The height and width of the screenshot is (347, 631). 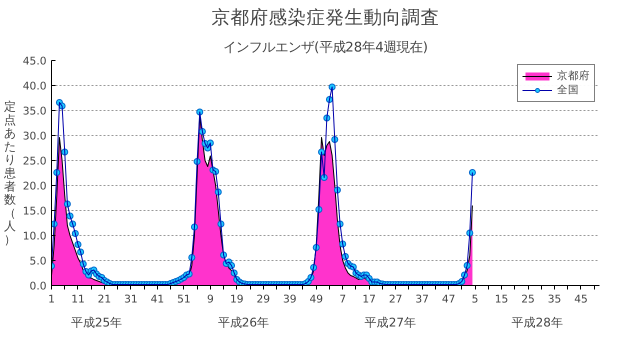 I want to click on y-tick-label: 10.0, so click(x=34, y=236).